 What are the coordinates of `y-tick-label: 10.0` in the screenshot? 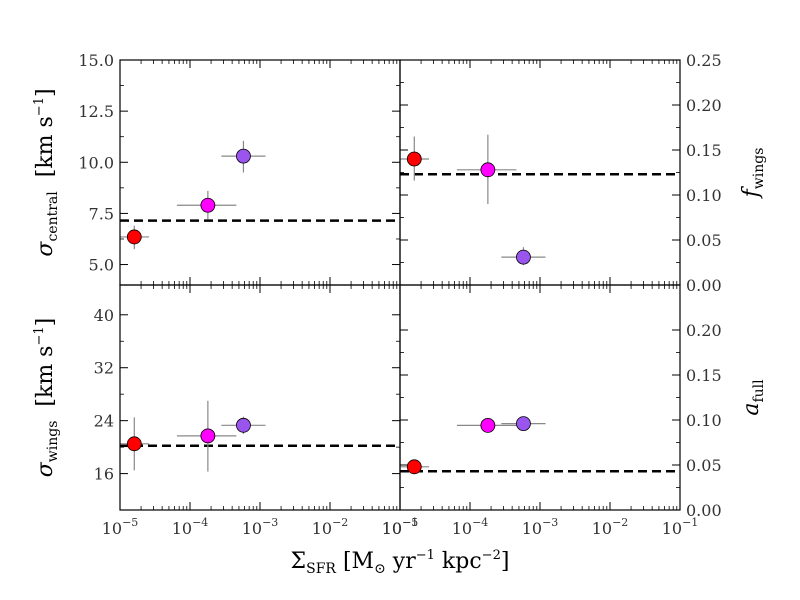 It's located at (96, 162).